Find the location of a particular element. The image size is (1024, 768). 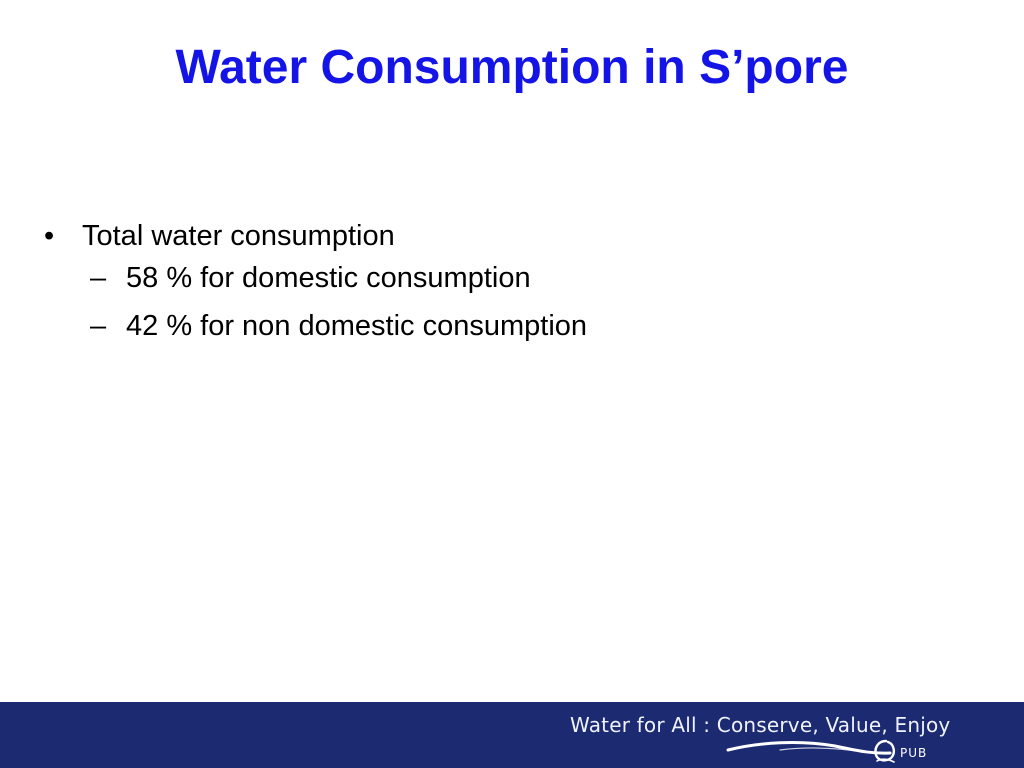

slide-title: Water Consumption in S’pore is located at coordinates (512, 67).